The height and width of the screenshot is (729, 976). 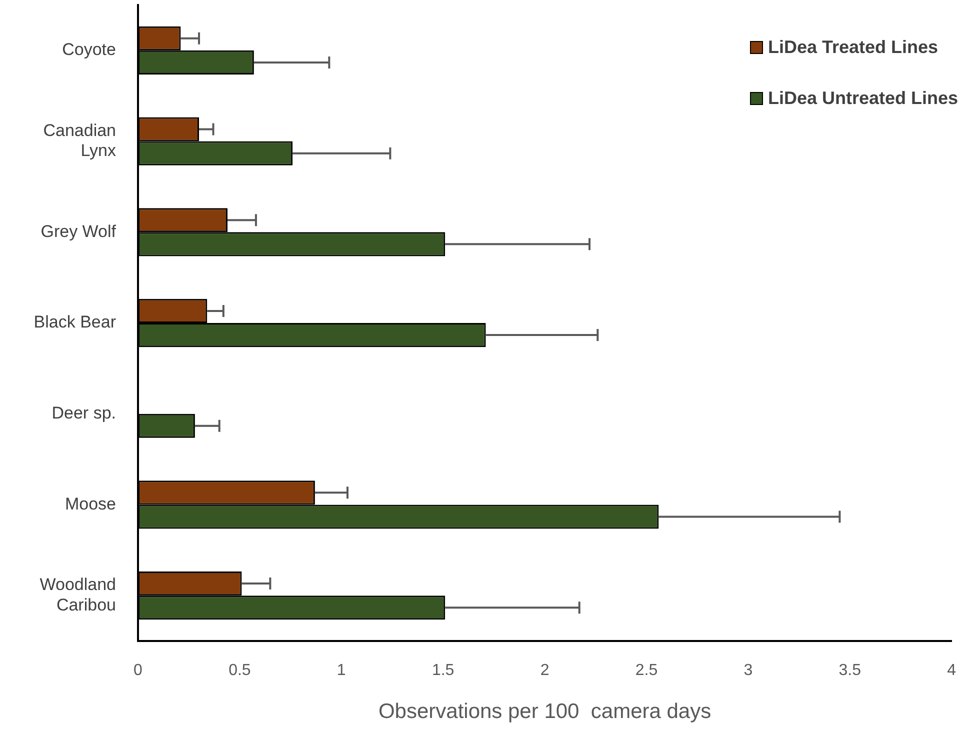 I want to click on legend-label: LiDea Untreated Lines, so click(x=863, y=98).